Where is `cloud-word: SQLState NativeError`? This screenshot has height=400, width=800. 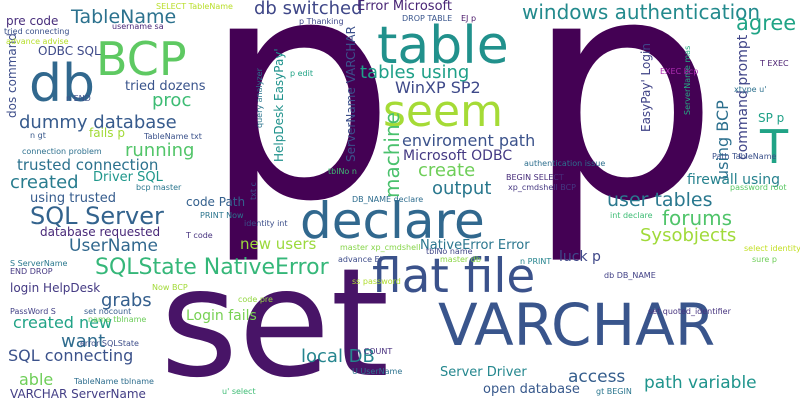
cloud-word: SQLState NativeError is located at coordinates (212, 267).